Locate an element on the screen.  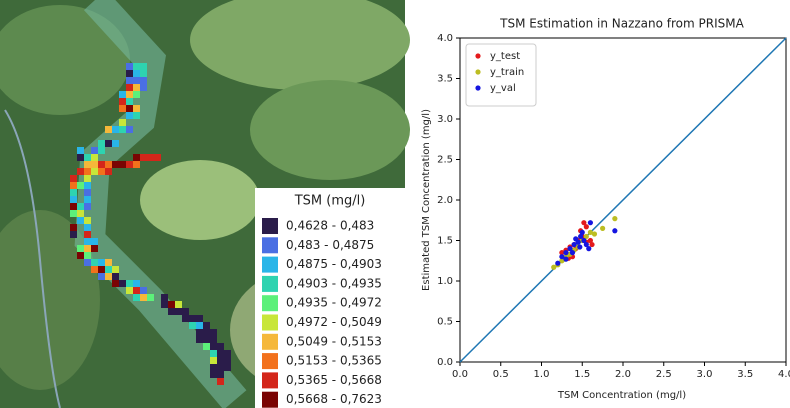
x-tick-label: 3.5 is located at coordinates (745, 374).